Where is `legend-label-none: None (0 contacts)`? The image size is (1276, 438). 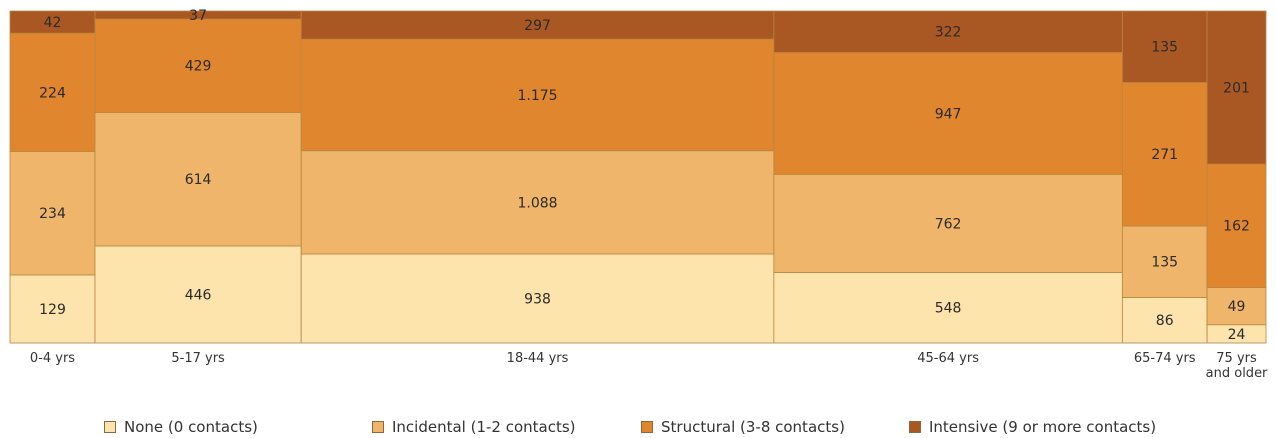 legend-label-none: None (0 contacts) is located at coordinates (191, 427).